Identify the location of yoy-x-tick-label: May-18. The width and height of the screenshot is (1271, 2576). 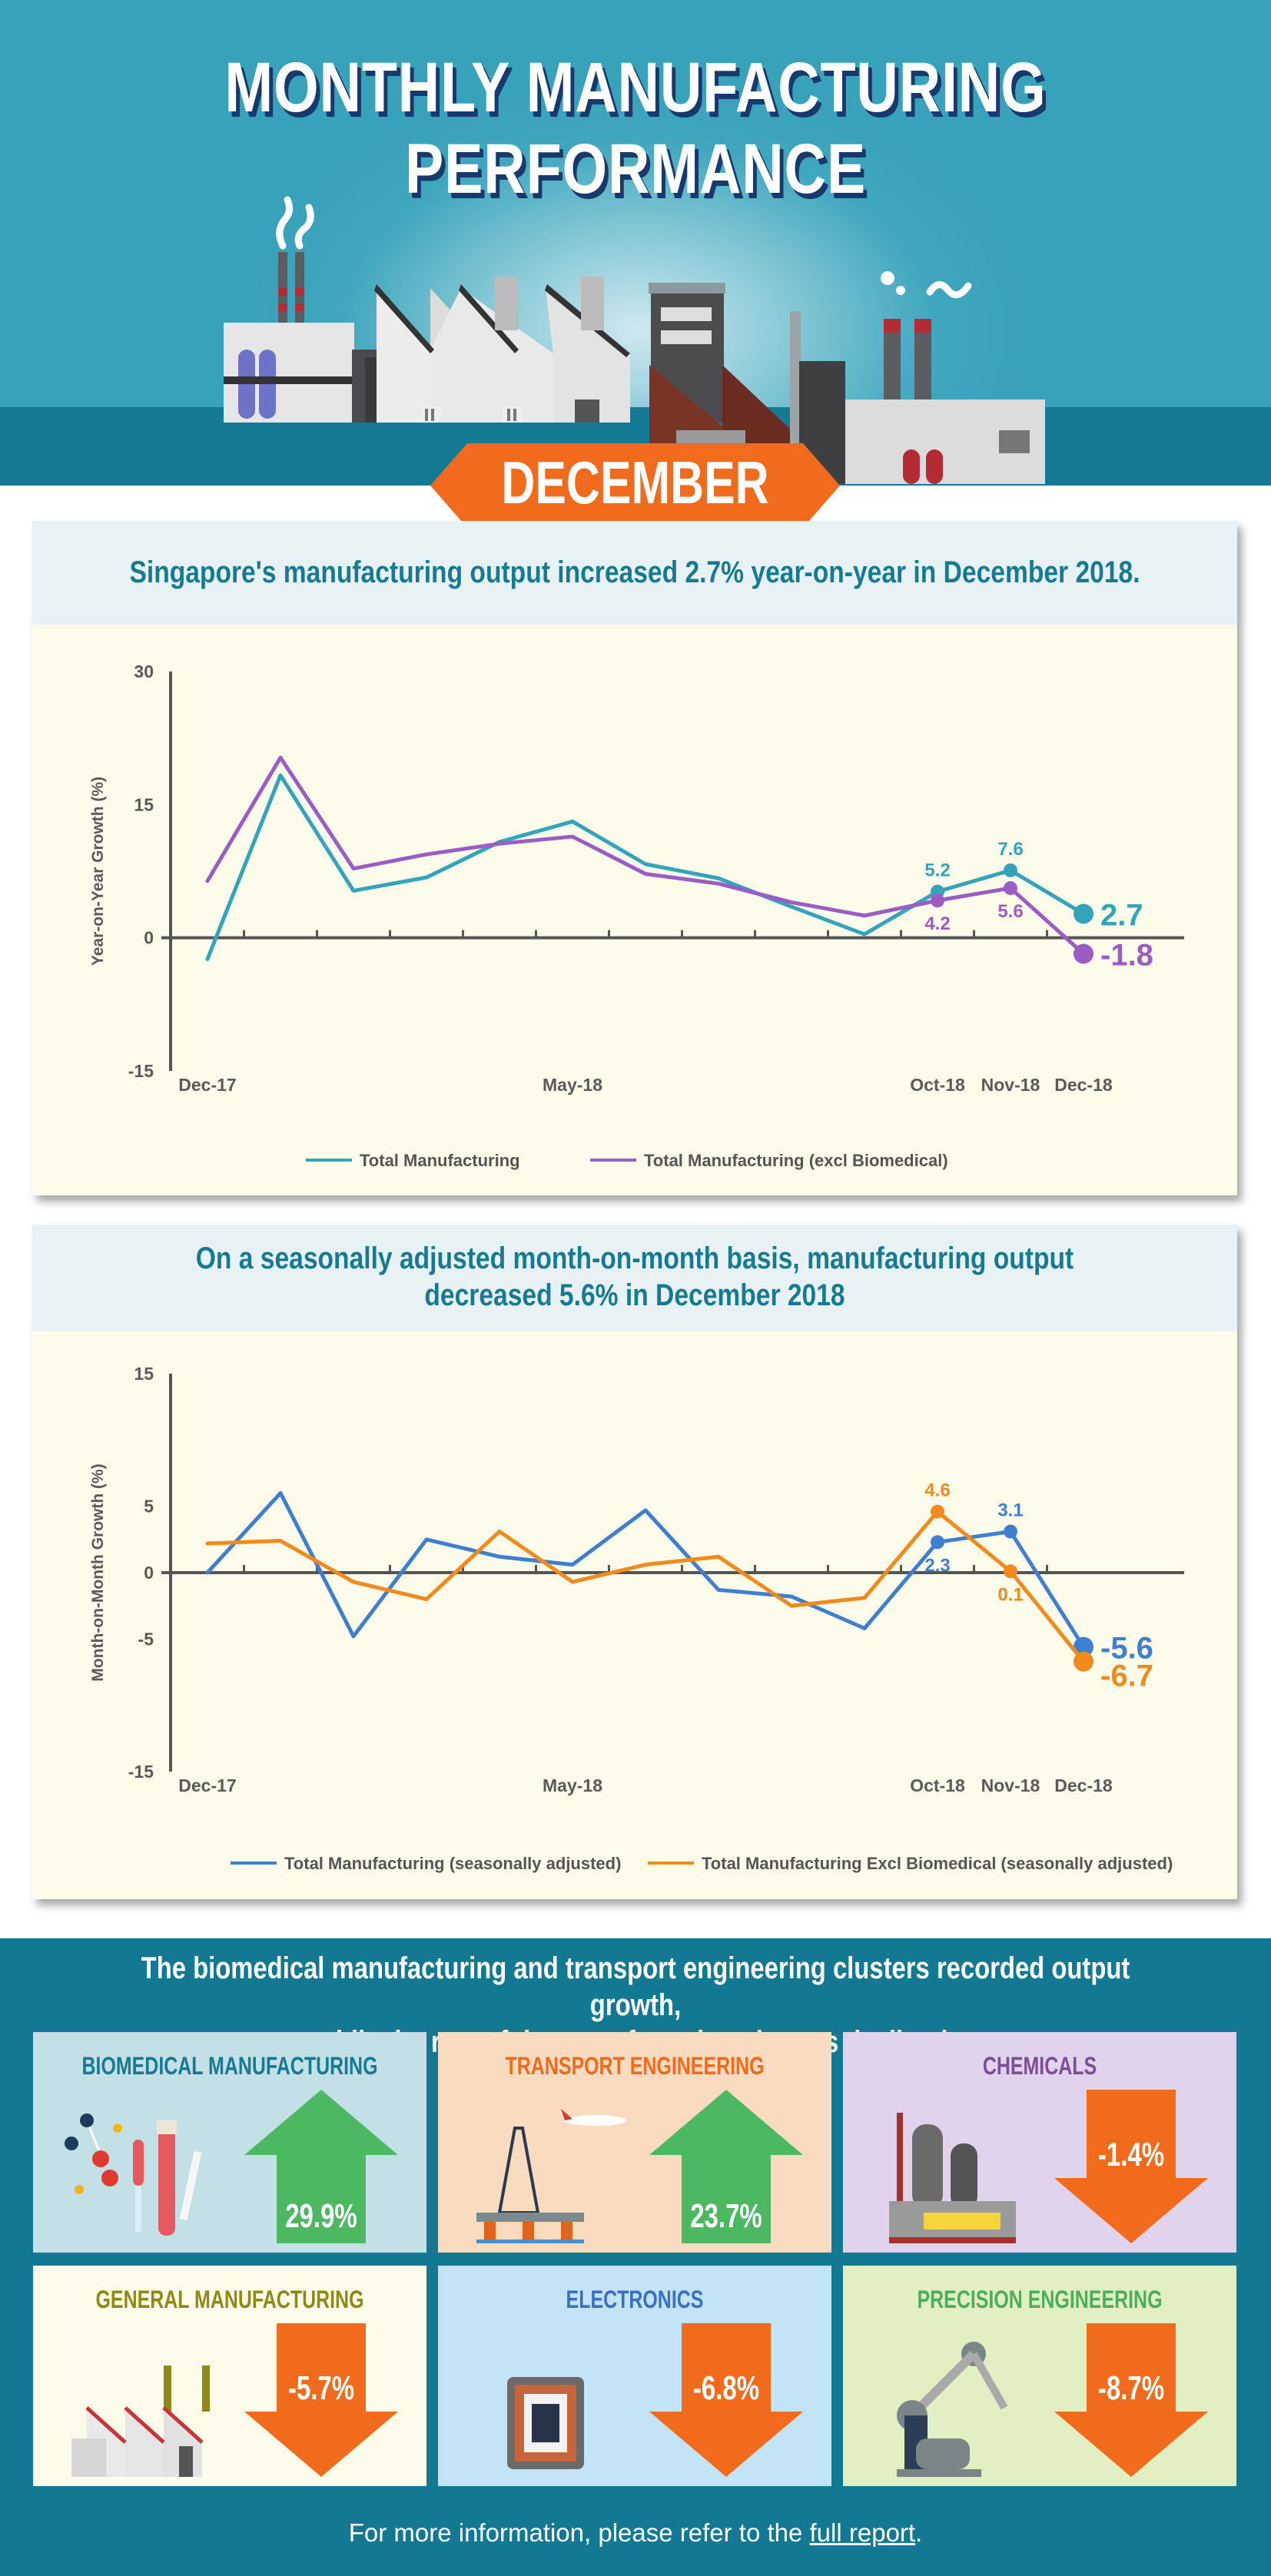
(572, 1085).